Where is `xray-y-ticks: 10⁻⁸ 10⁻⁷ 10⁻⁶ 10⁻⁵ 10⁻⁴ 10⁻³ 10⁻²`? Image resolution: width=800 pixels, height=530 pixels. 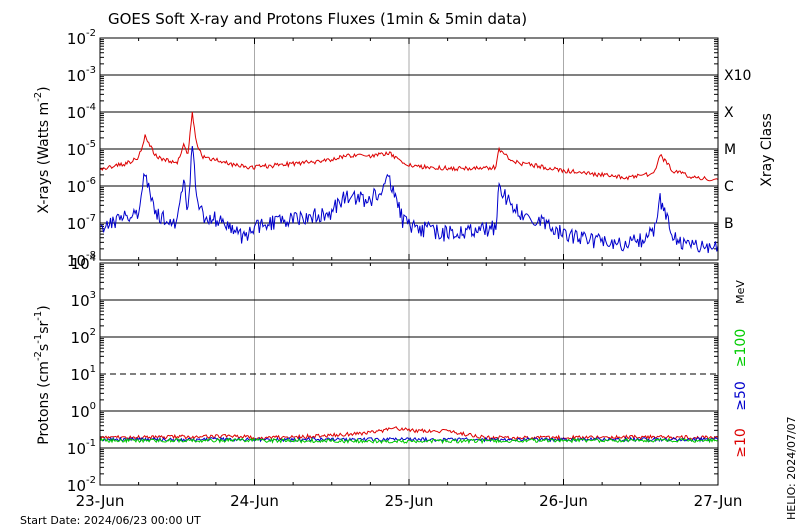
xray-y-ticks: 10⁻⁸ 10⁻⁷ 10⁻⁶ 10⁻⁵ 10⁻⁴ 10⁻³ 10⁻² is located at coordinates (81, 149).